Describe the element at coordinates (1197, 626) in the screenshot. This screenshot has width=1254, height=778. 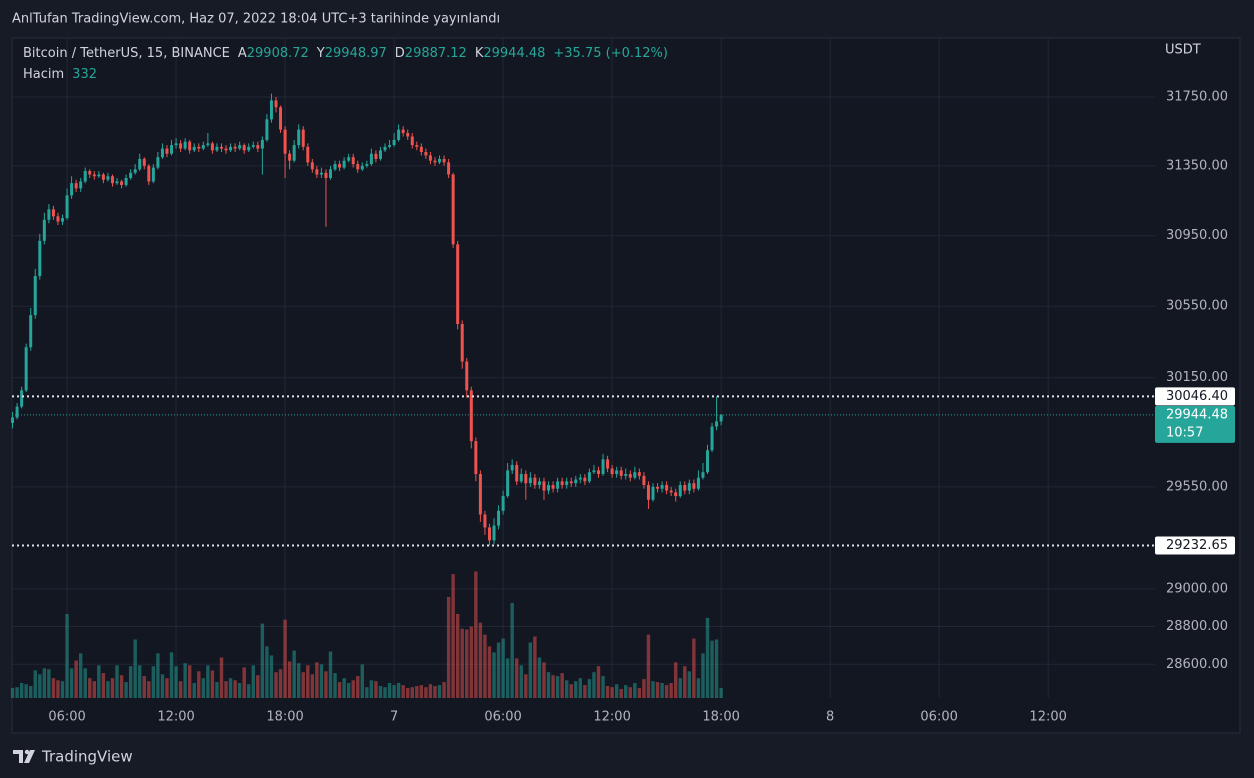
I see `y-tick-label: 28800.00` at that location.